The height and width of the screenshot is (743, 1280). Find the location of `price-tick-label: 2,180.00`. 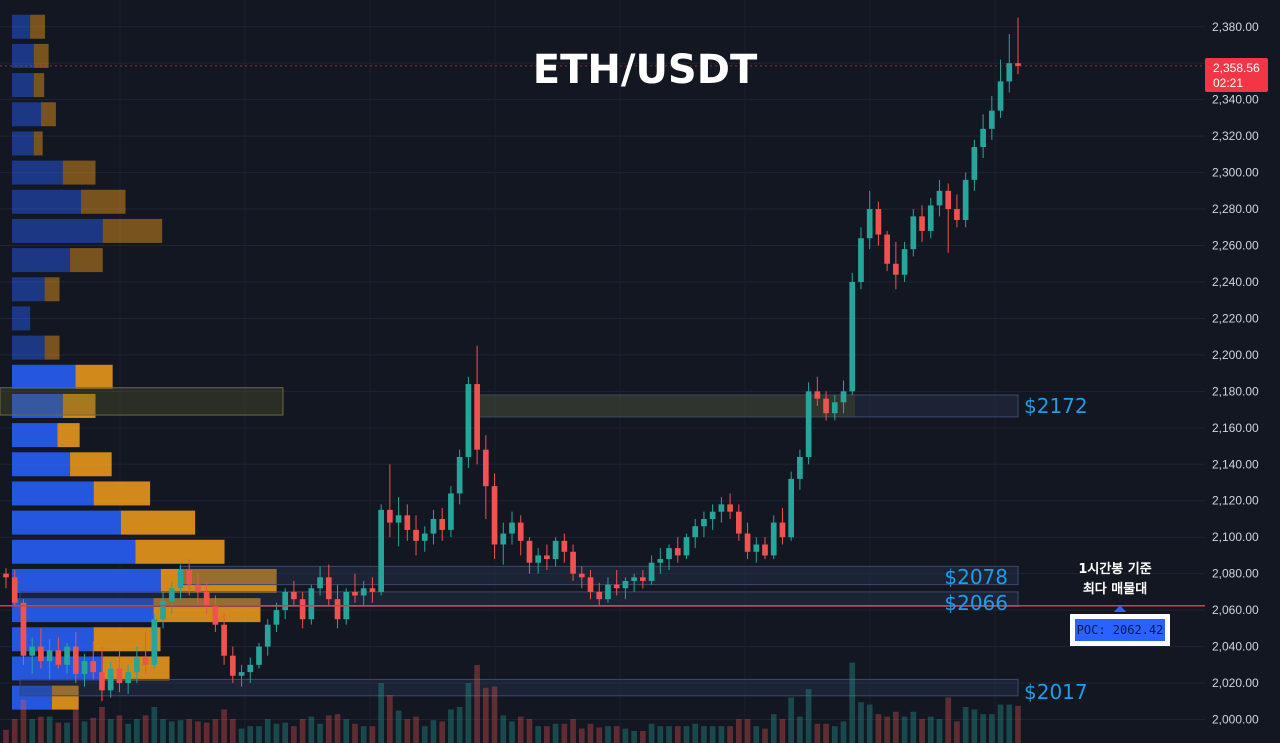

price-tick-label: 2,180.00 is located at coordinates (1235, 391).